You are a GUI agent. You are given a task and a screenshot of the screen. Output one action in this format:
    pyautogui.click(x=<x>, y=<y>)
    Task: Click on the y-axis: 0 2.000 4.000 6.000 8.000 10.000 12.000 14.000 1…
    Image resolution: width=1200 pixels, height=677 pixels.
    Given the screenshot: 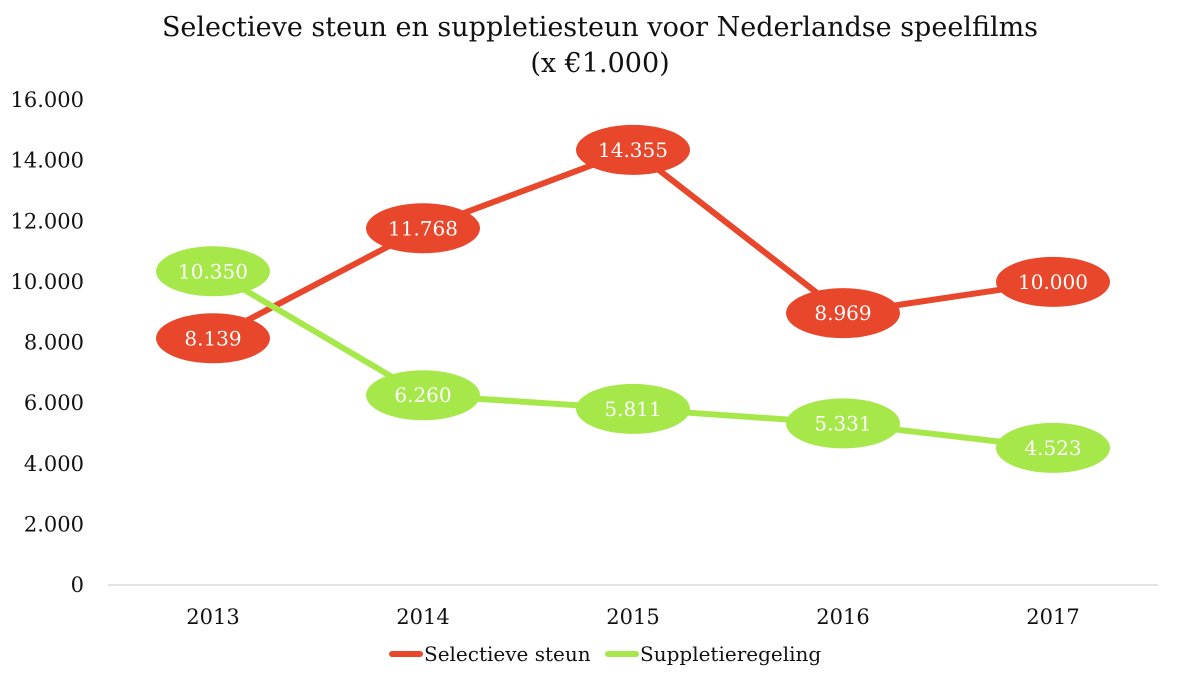 What is the action you would take?
    pyautogui.click(x=47, y=342)
    